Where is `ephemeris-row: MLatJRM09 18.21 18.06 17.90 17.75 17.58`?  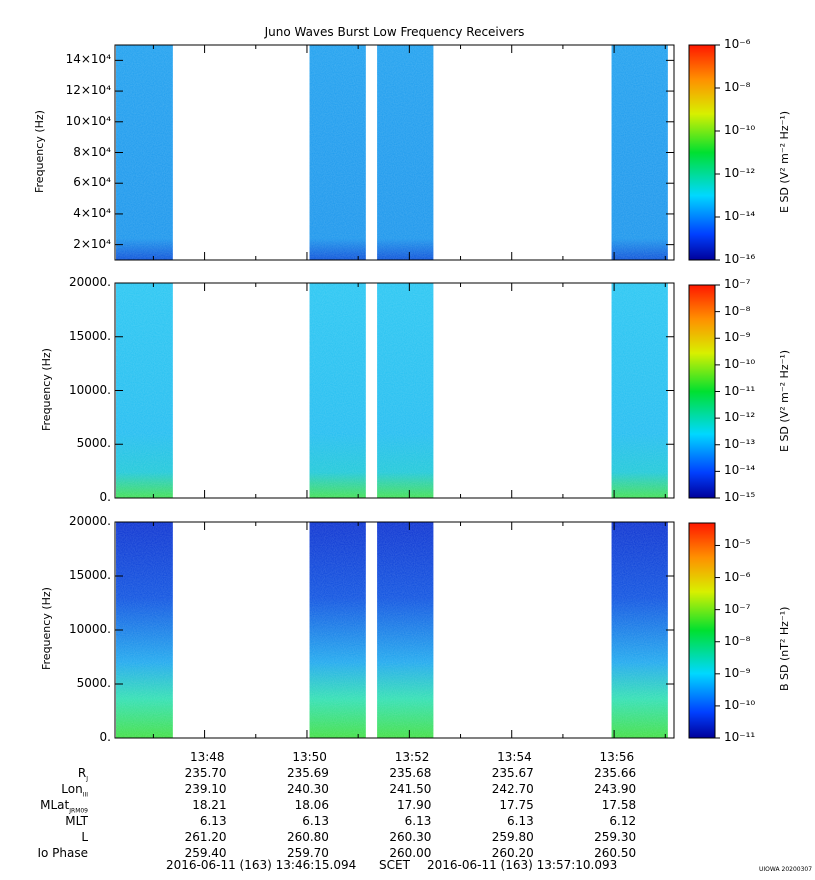
ephemeris-row: MLatJRM09 18.21 18.06 17.90 17.75 17.58 is located at coordinates (407, 806).